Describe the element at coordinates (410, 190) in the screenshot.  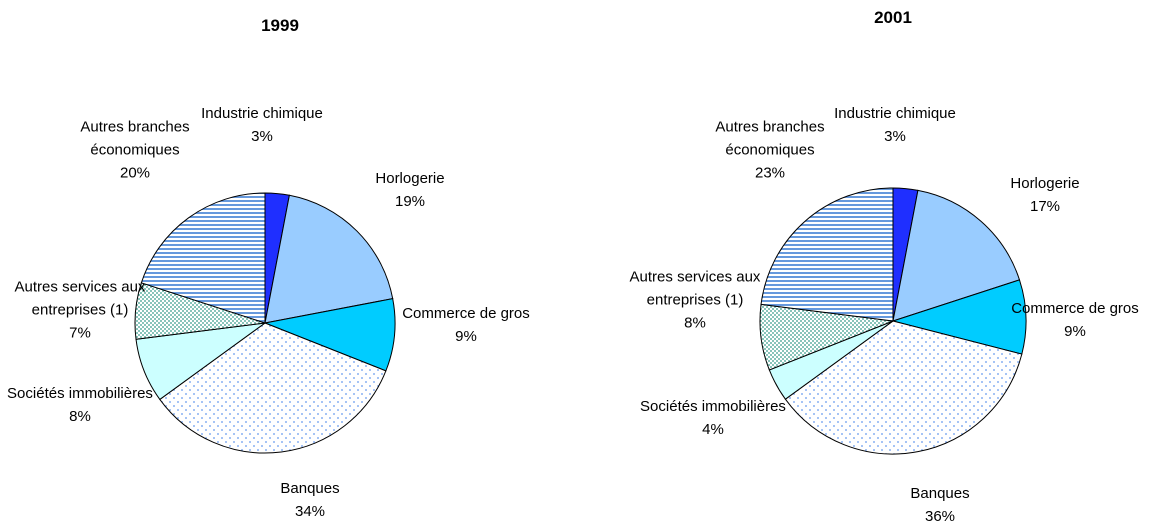
I see `slice-label: Horlogerie 19%` at that location.